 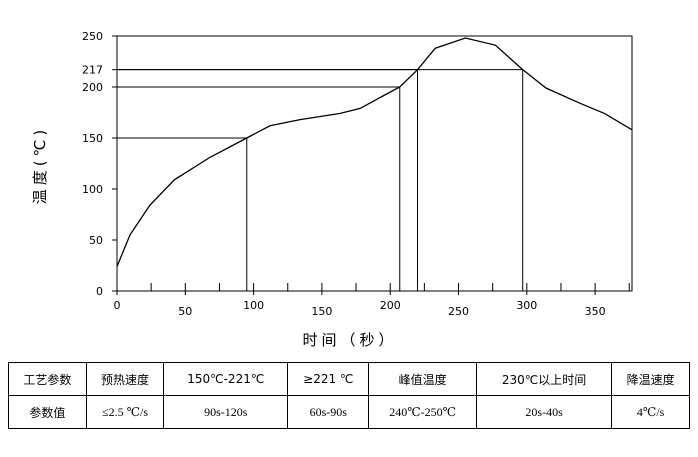 What do you see at coordinates (92, 87) in the screenshot?
I see `y-tick-label: 200` at bounding box center [92, 87].